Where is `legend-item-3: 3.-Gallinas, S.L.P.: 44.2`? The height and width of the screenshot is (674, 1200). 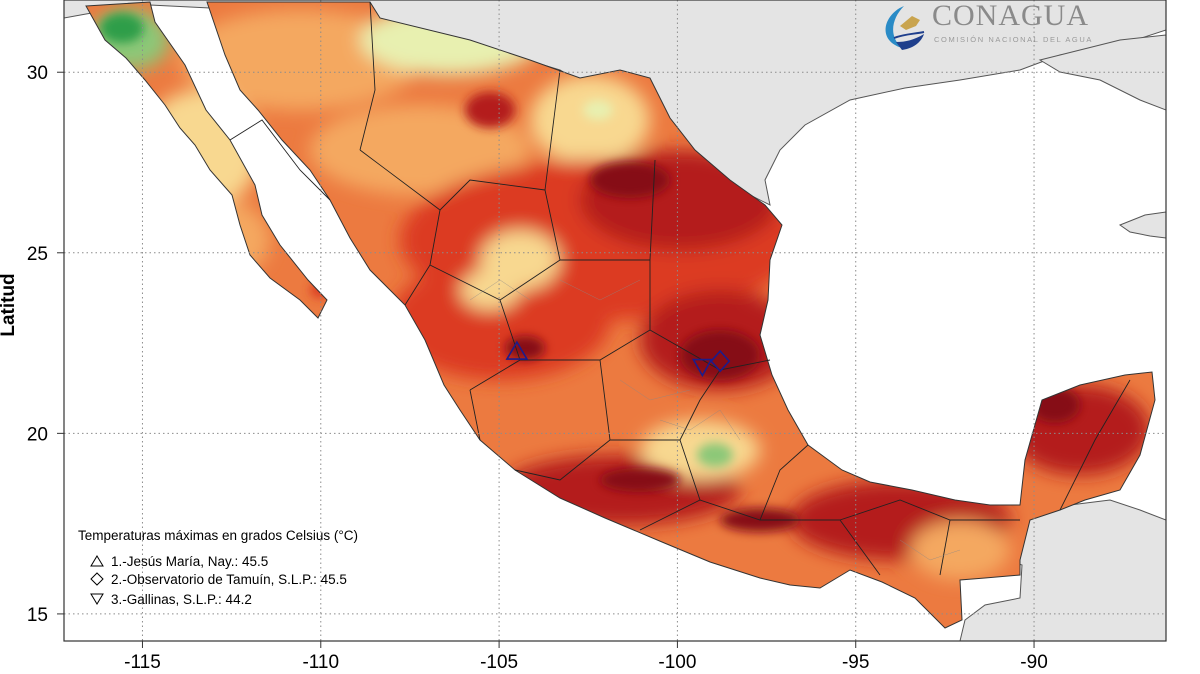
legend-item-3: 3.-Gallinas, S.L.P.: 44.2 is located at coordinates (171, 599).